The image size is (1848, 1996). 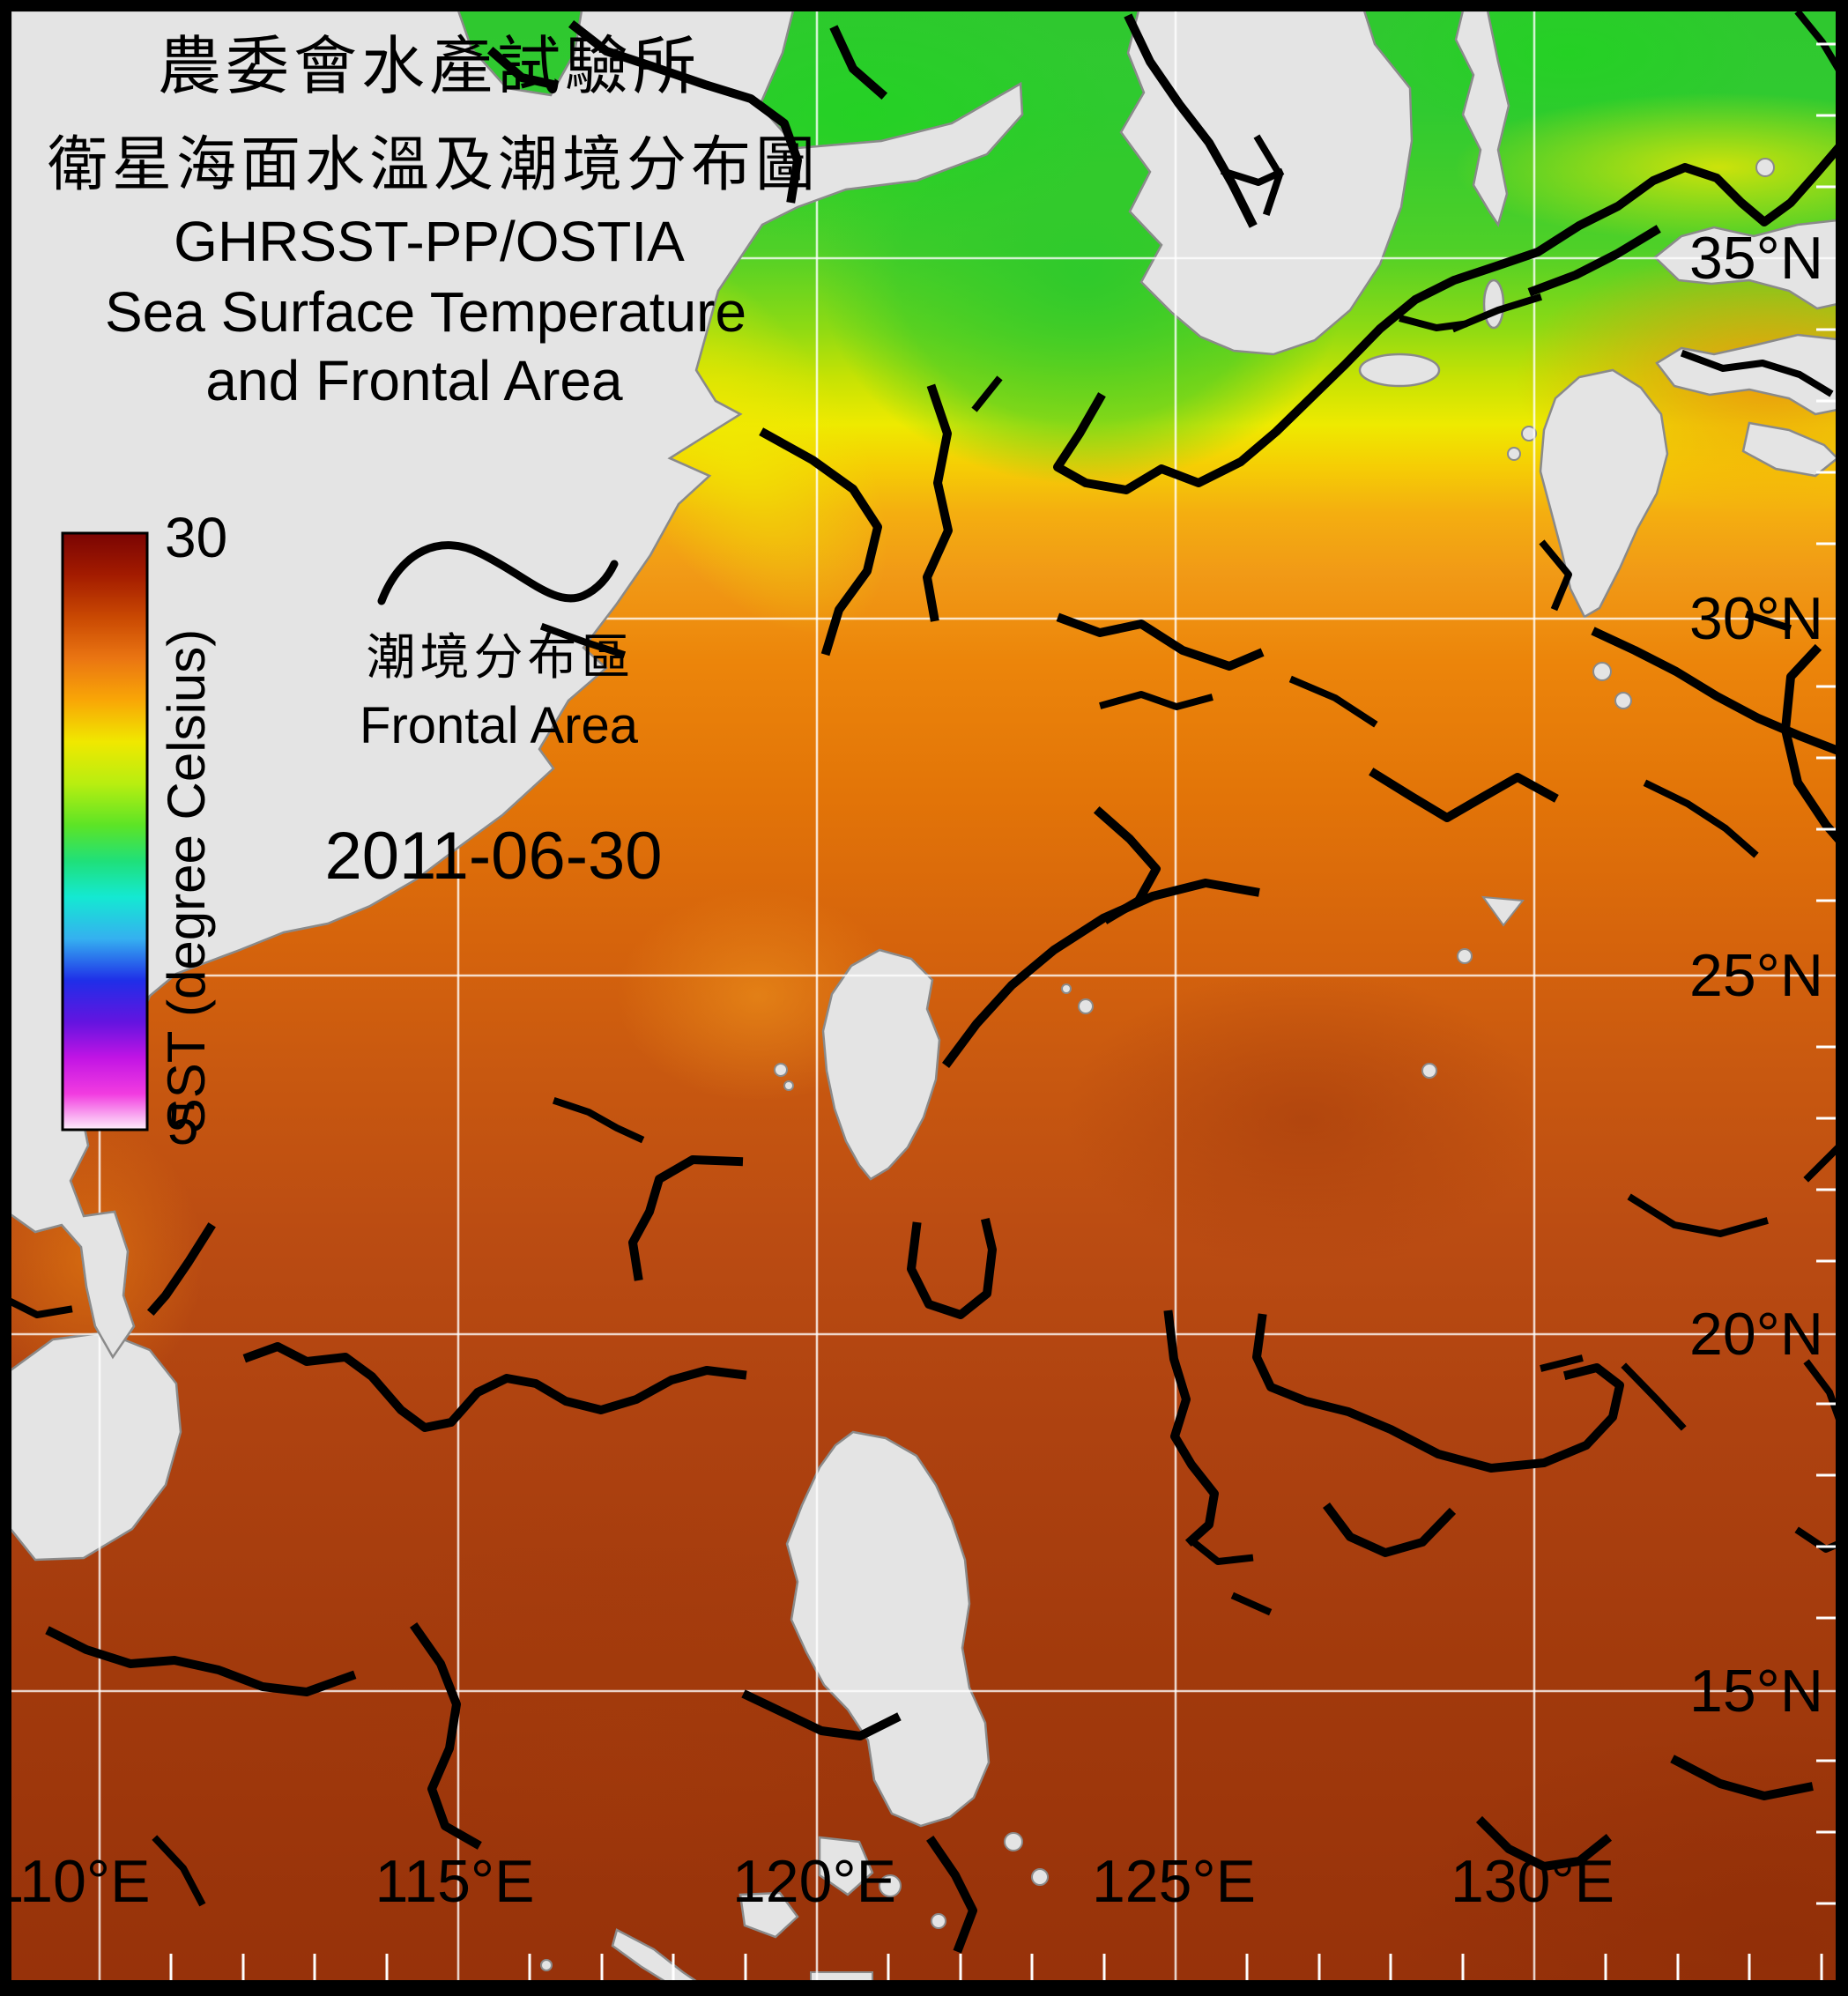 I want to click on title-line-3: GHRSST-PP/OSTIA, so click(x=429, y=241).